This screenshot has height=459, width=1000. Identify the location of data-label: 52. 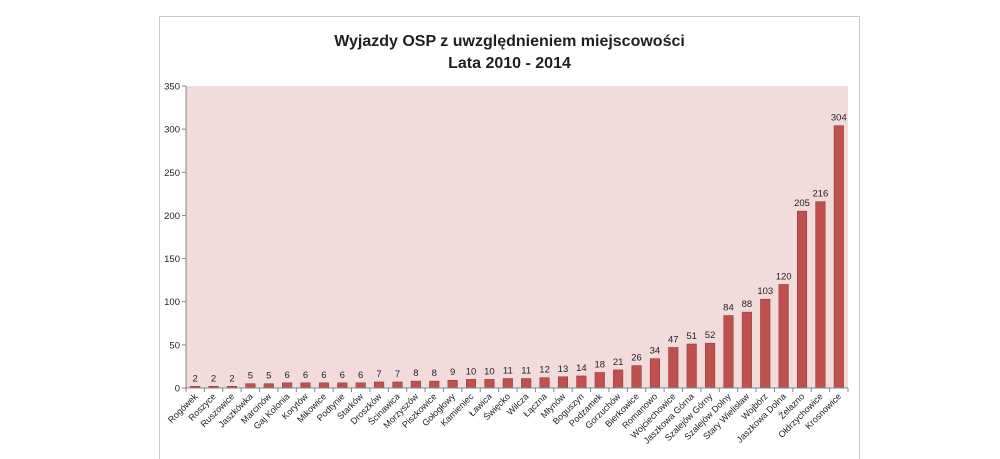
(710, 335).